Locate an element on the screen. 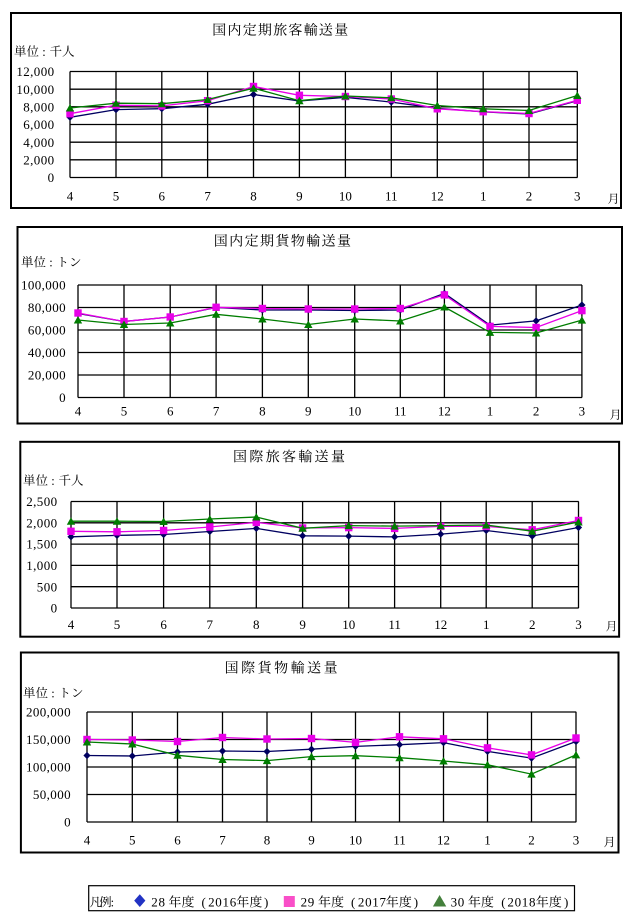  svg-text: 2,500 is located at coordinates (41, 501).